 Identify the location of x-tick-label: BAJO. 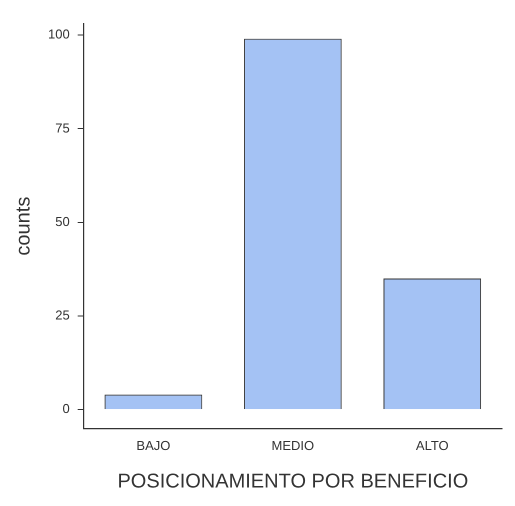
(153, 445).